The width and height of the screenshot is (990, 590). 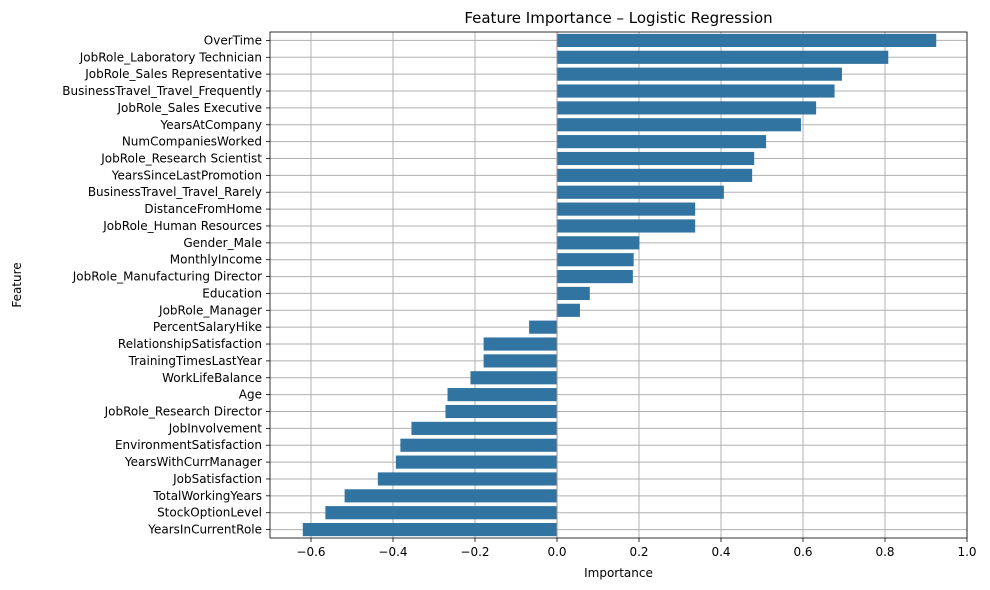 I want to click on x-tick-label: 0.4, so click(x=720, y=552).